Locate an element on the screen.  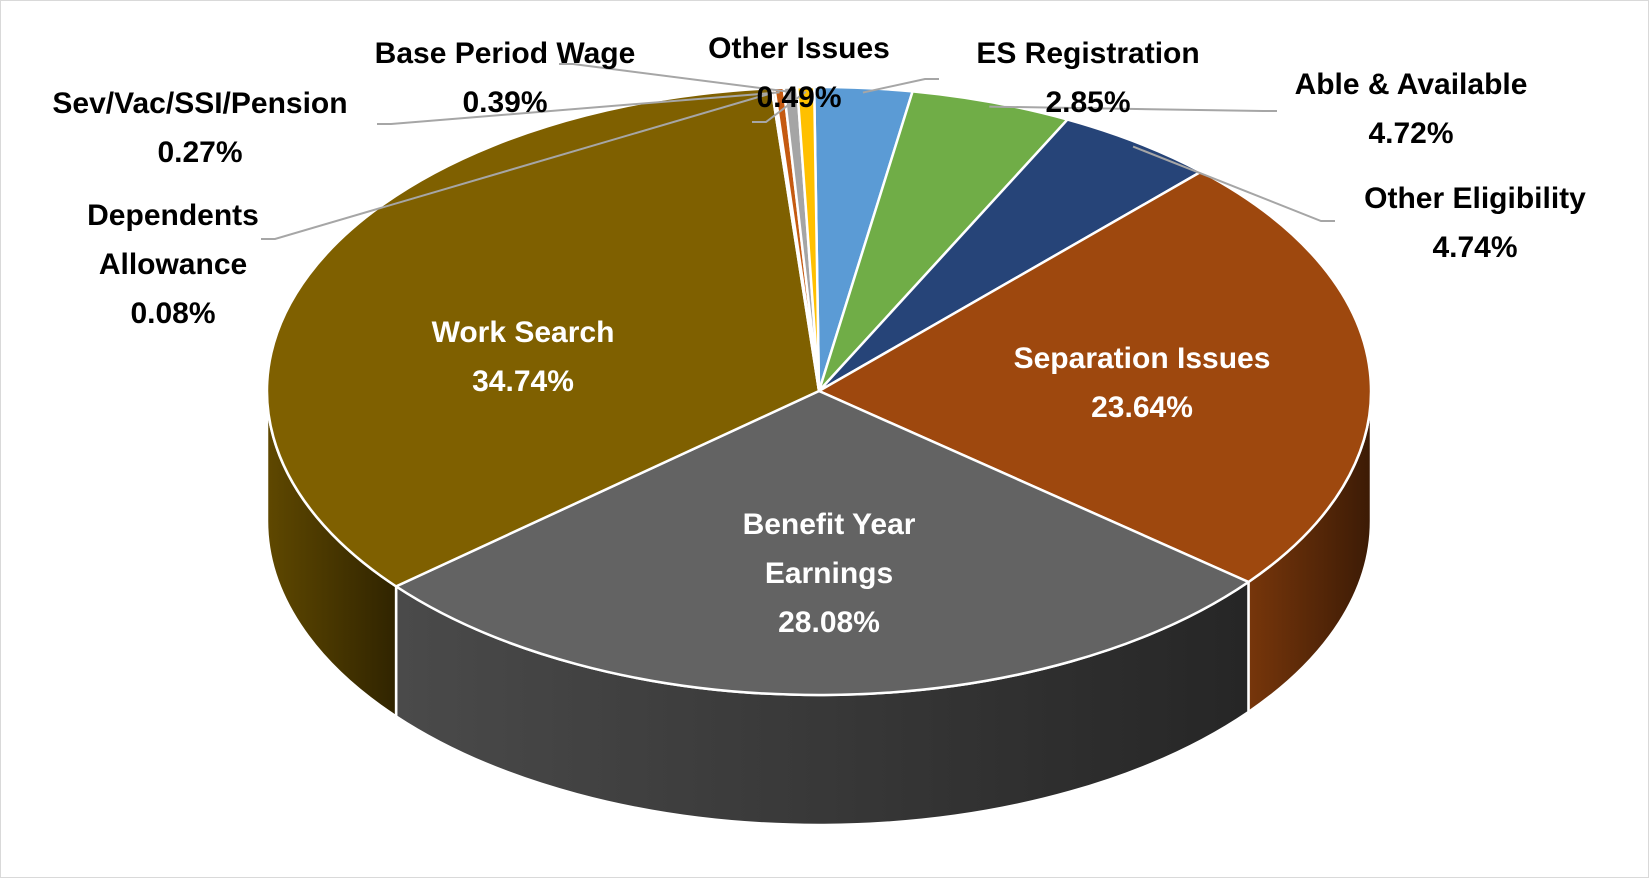
data-label-value: 0.39% is located at coordinates (504, 102).